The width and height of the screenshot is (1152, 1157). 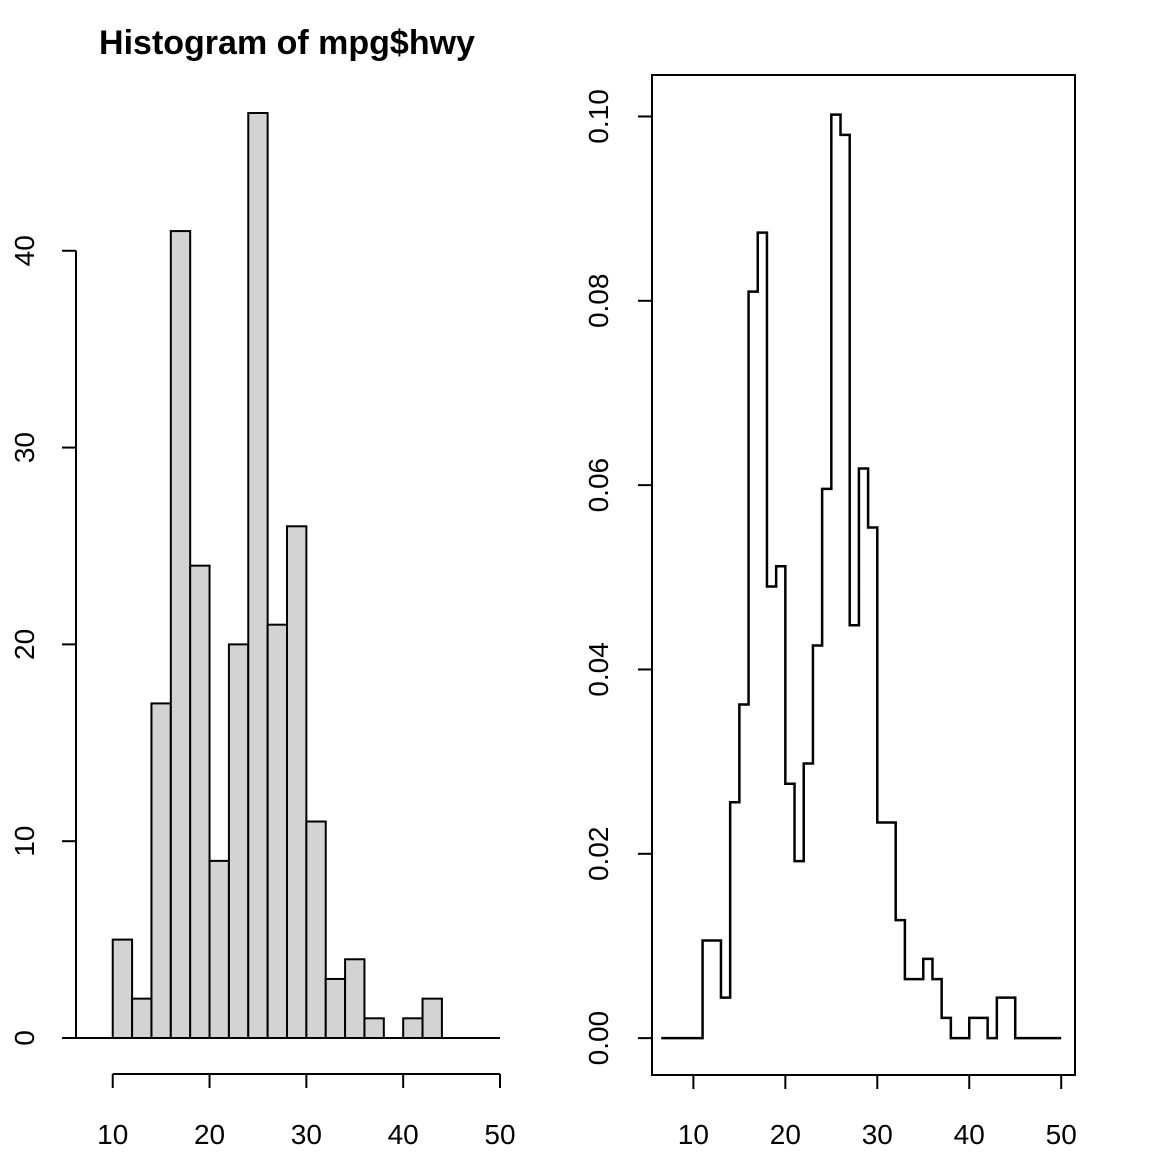 I want to click on density-x-tick-label: 30, so click(x=877, y=1134).